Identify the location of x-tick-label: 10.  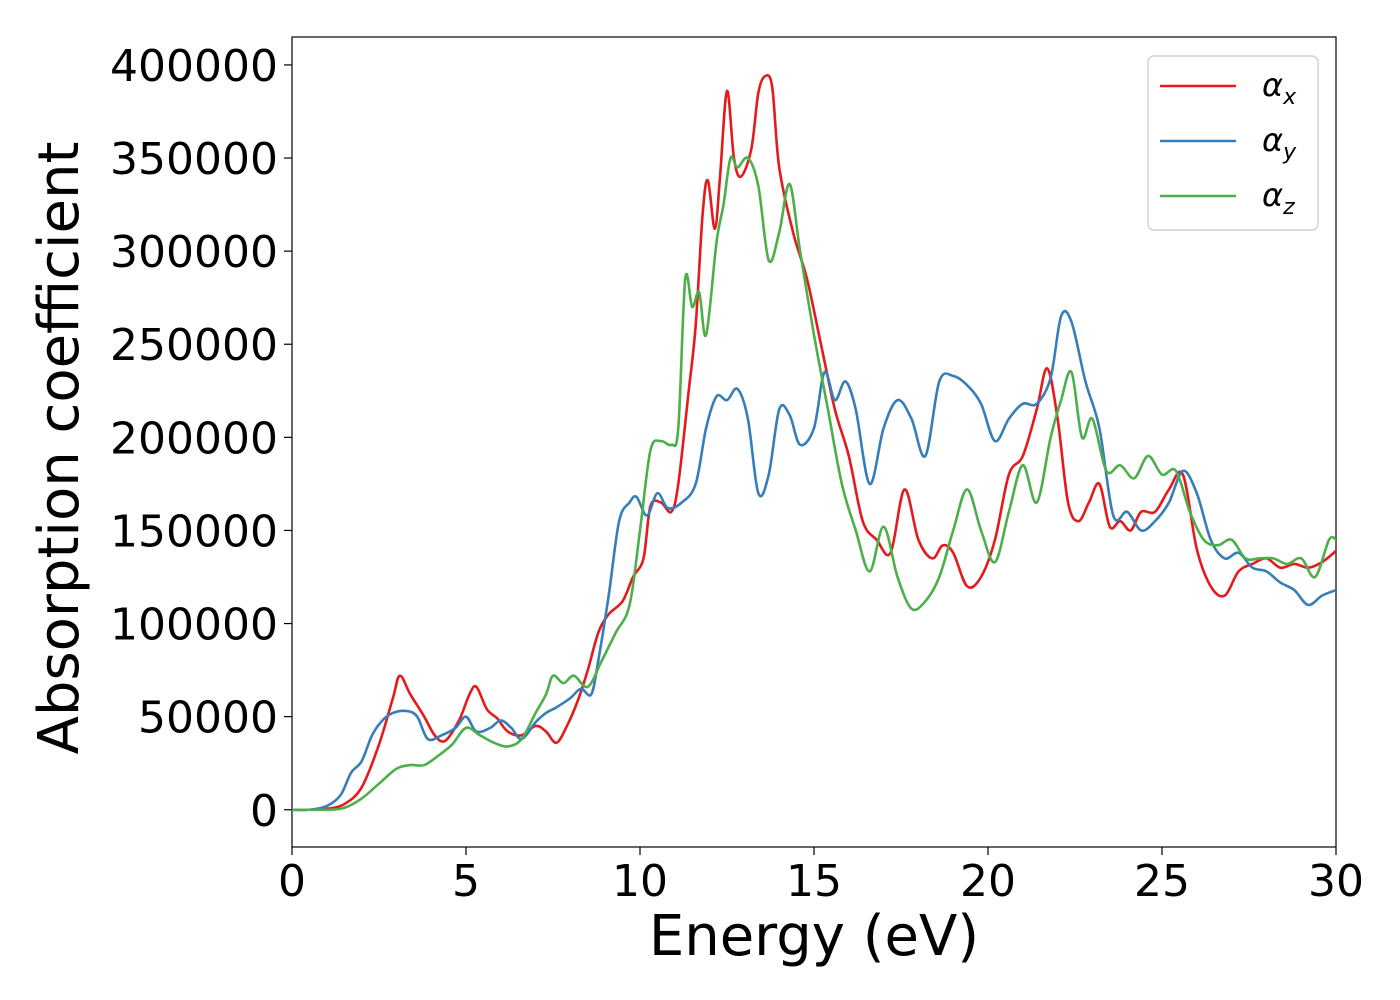
(640, 881).